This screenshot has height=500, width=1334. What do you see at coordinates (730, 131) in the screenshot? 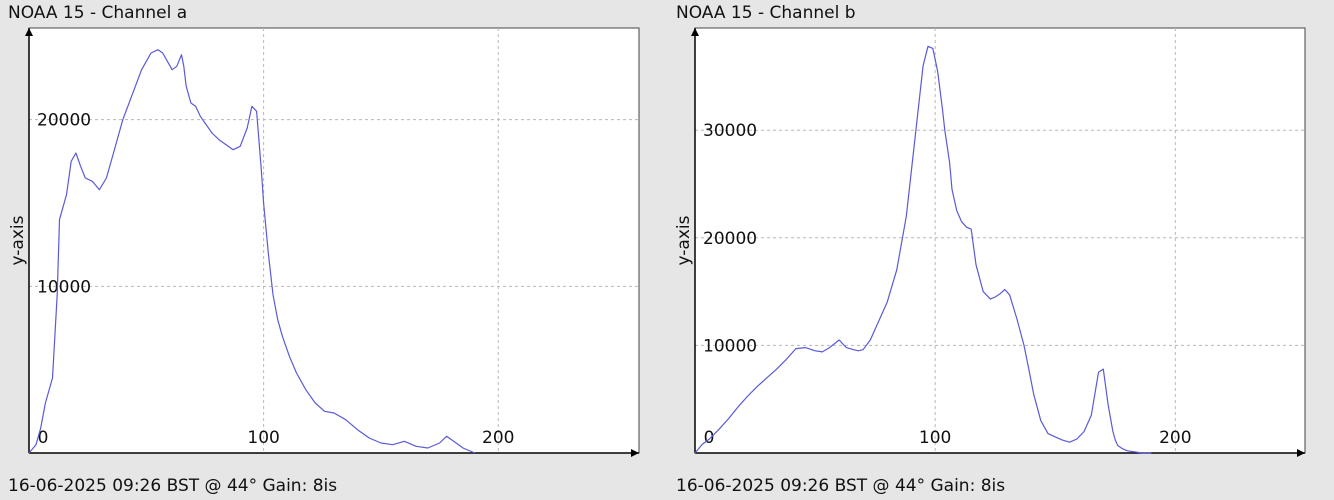
I see `y-tick-label: 30000` at bounding box center [730, 131].